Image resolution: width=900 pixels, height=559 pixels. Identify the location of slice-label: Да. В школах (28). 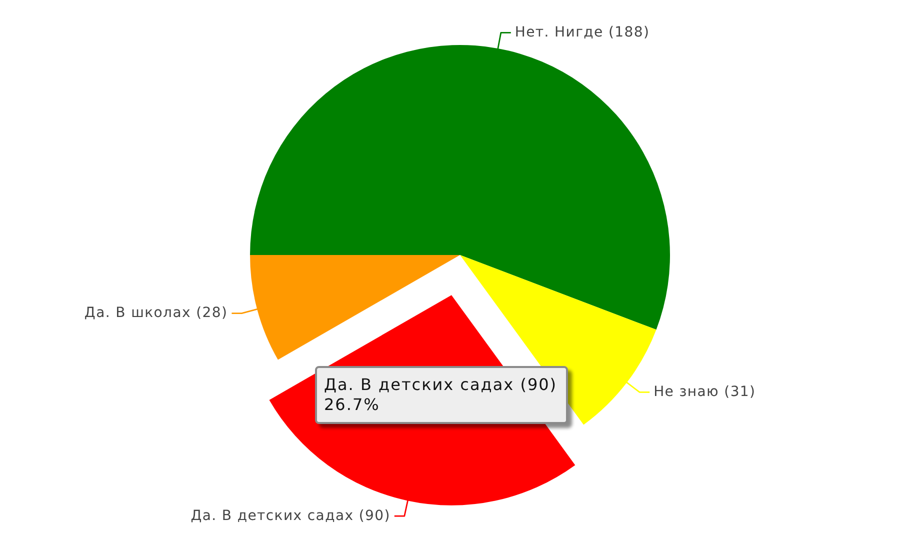
(156, 312).